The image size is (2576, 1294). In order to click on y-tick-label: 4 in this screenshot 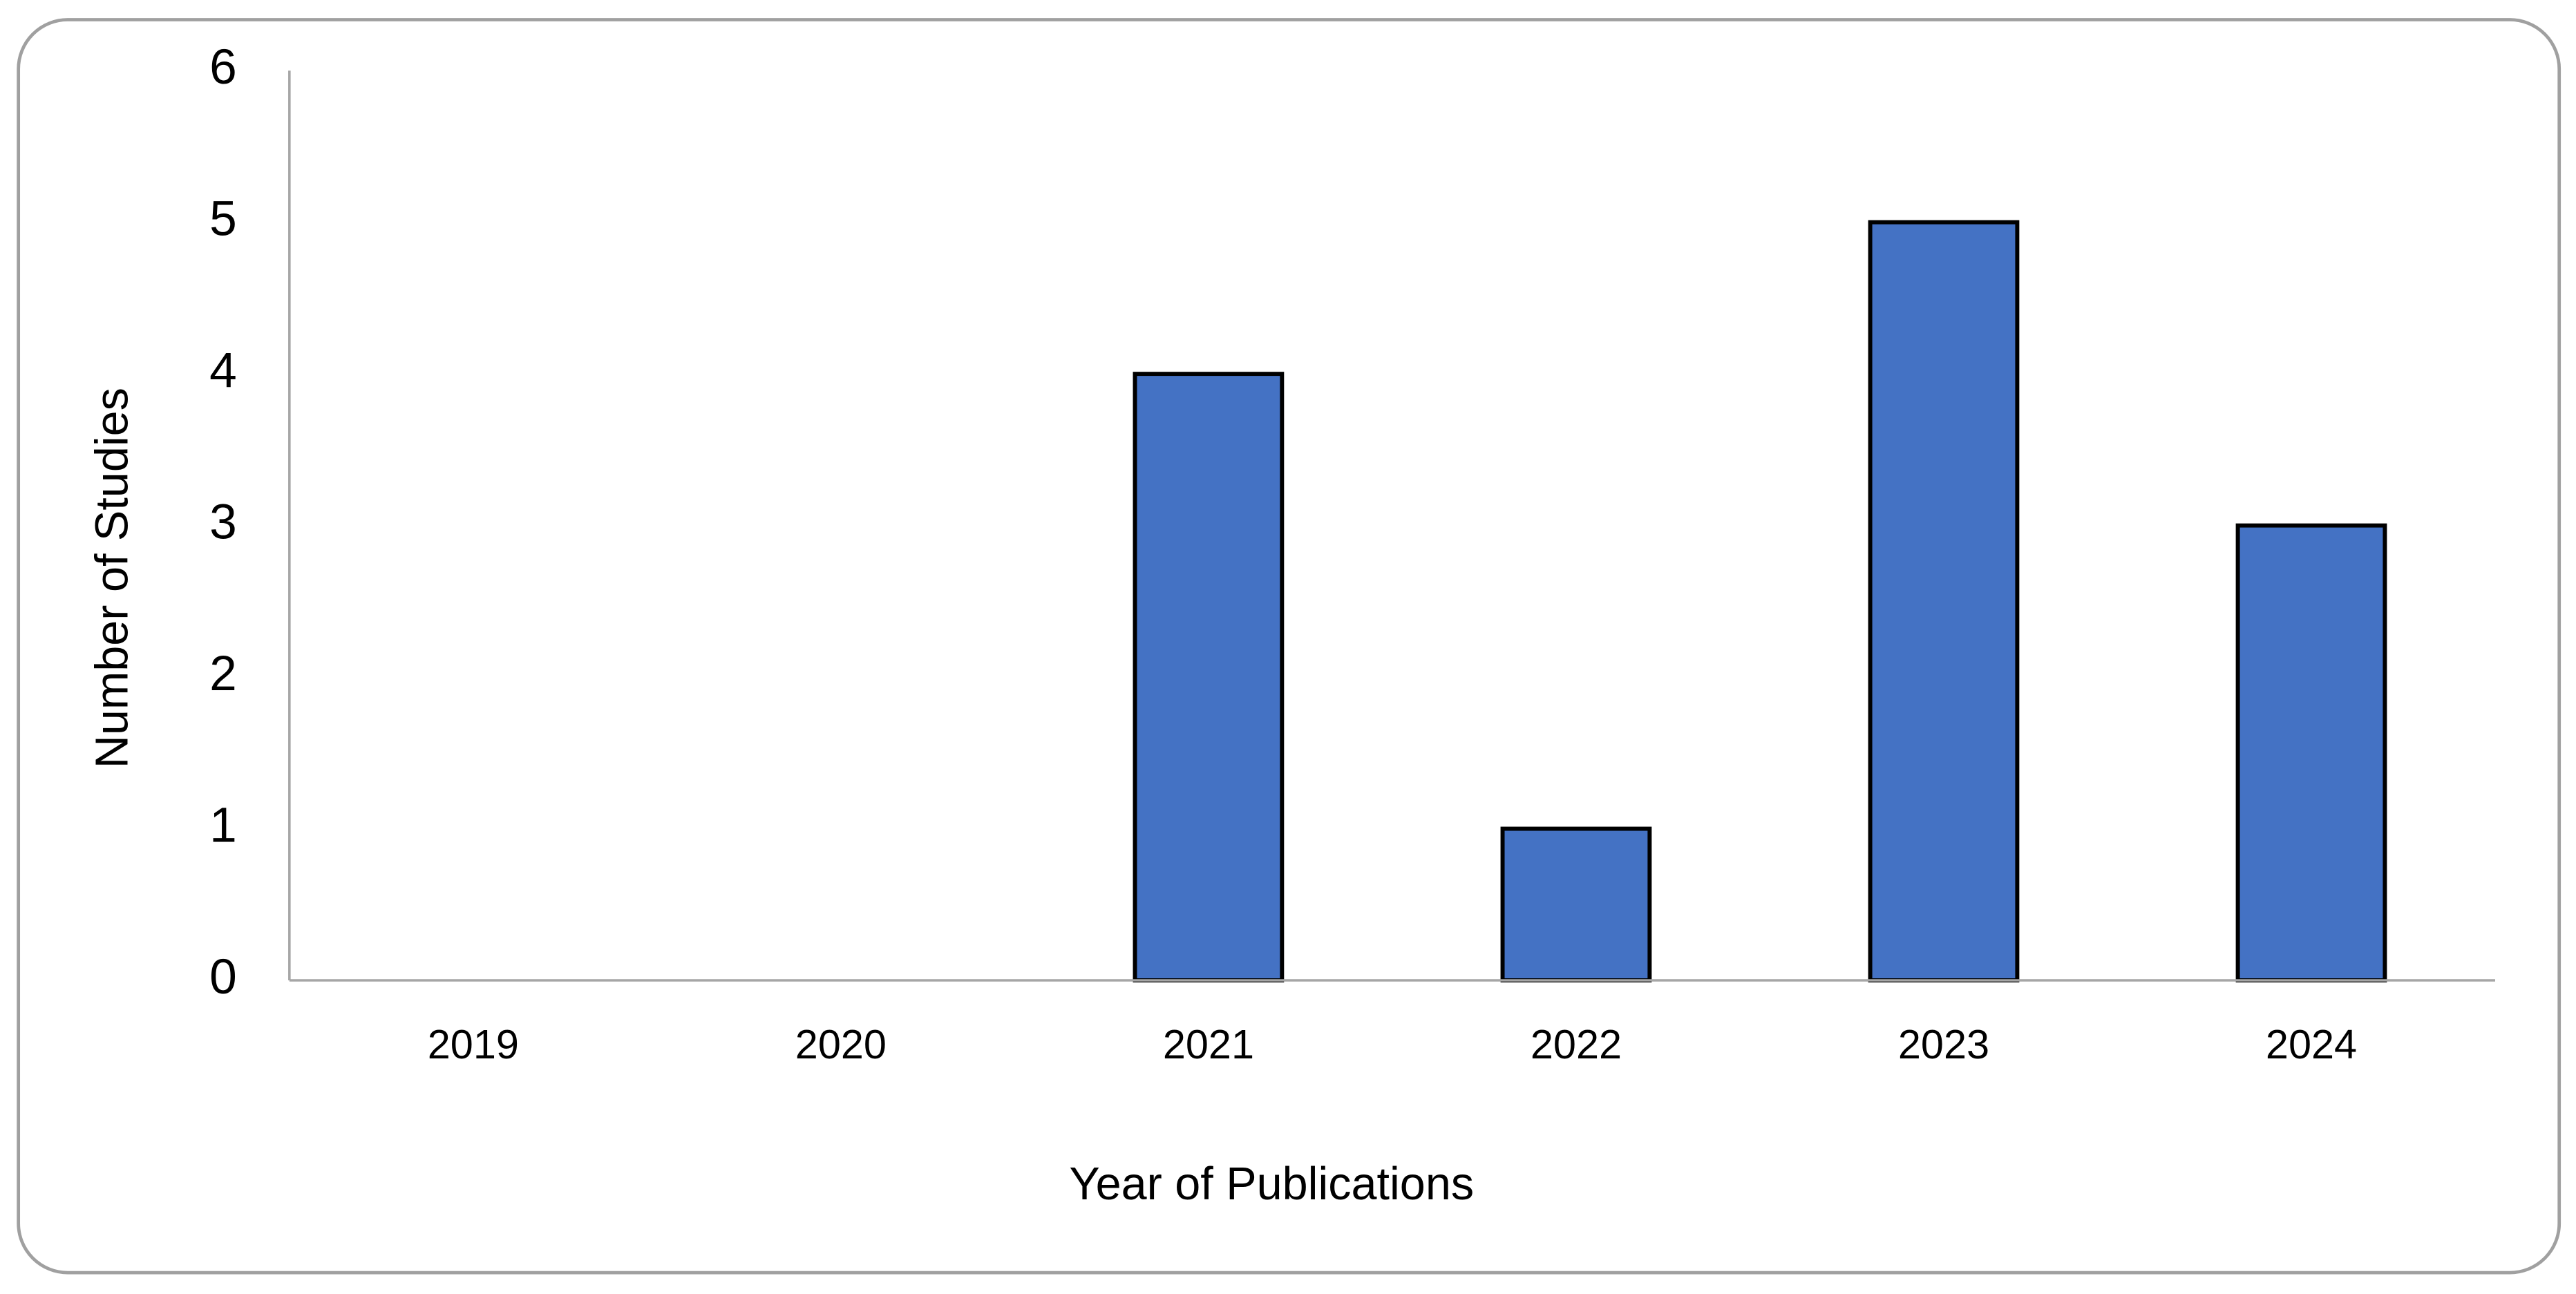, I will do `click(223, 370)`.